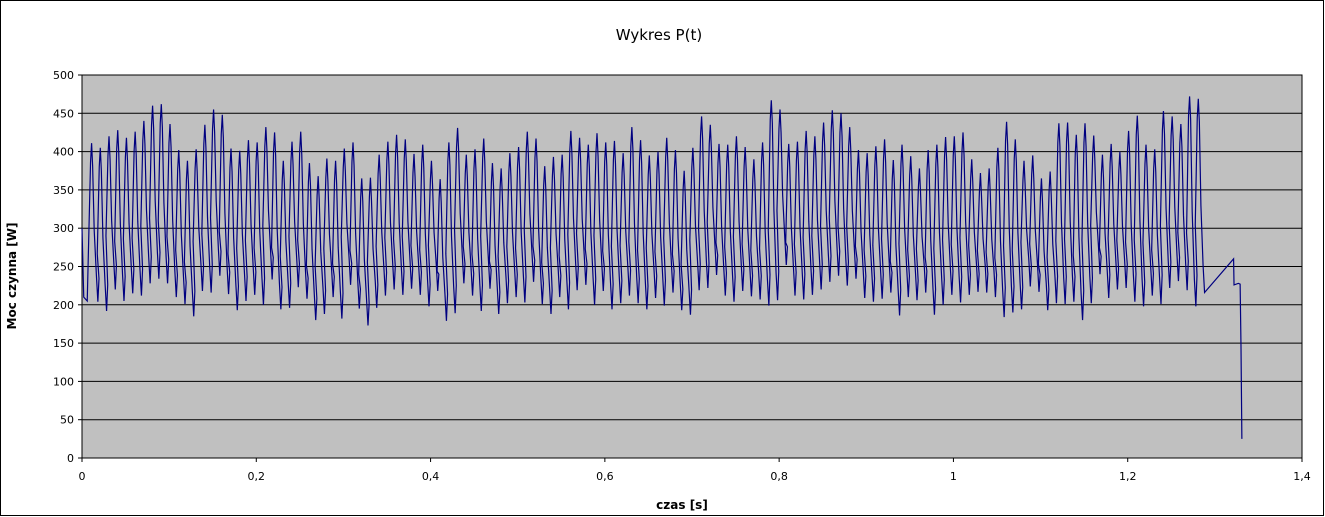 This screenshot has width=1325, height=517. I want to click on y-tick-label: 150, so click(63, 343).